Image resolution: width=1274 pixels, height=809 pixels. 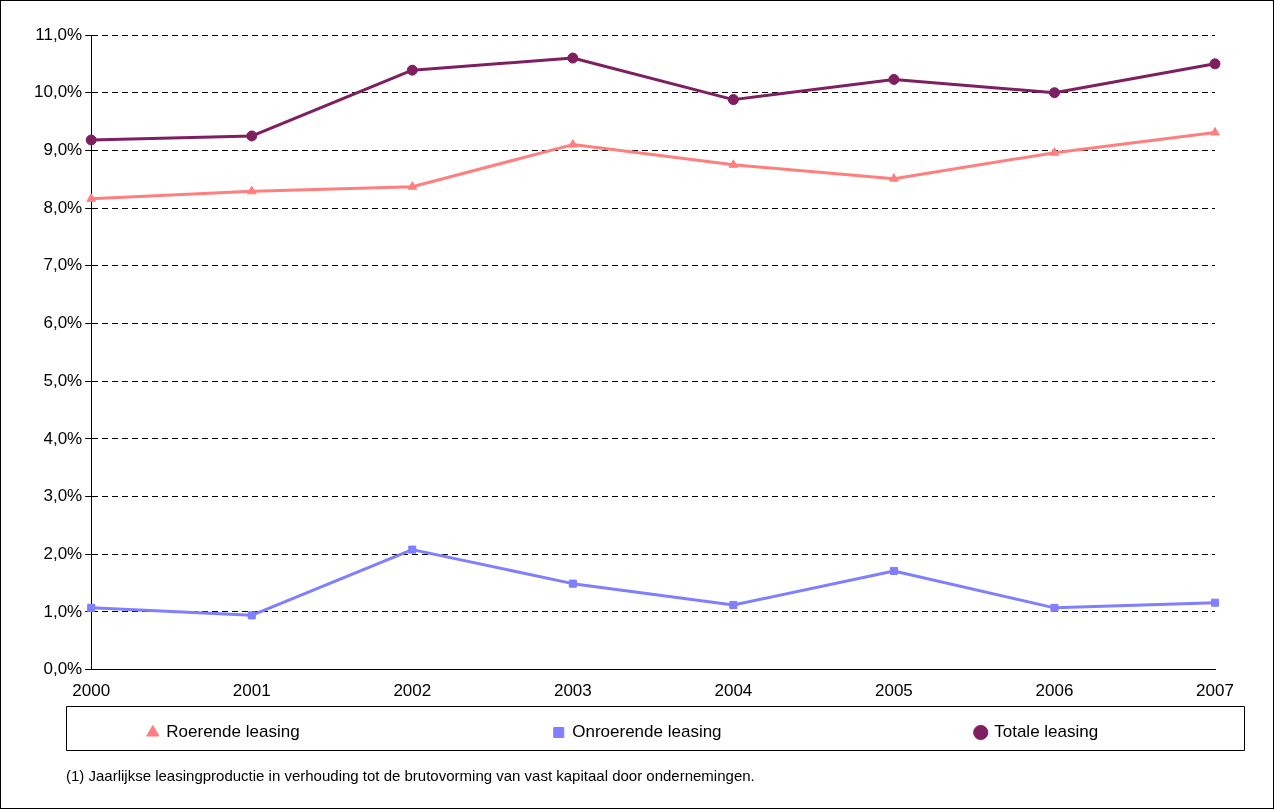 What do you see at coordinates (351, 732) in the screenshot?
I see `legend-label: Roerende leasing` at bounding box center [351, 732].